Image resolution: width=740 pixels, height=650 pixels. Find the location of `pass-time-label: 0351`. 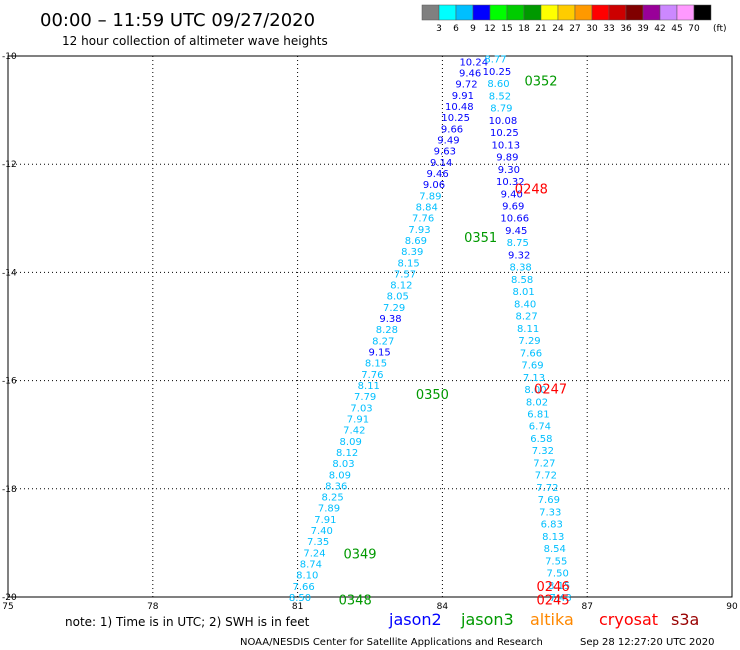

pass-time-label: 0351 is located at coordinates (480, 238).